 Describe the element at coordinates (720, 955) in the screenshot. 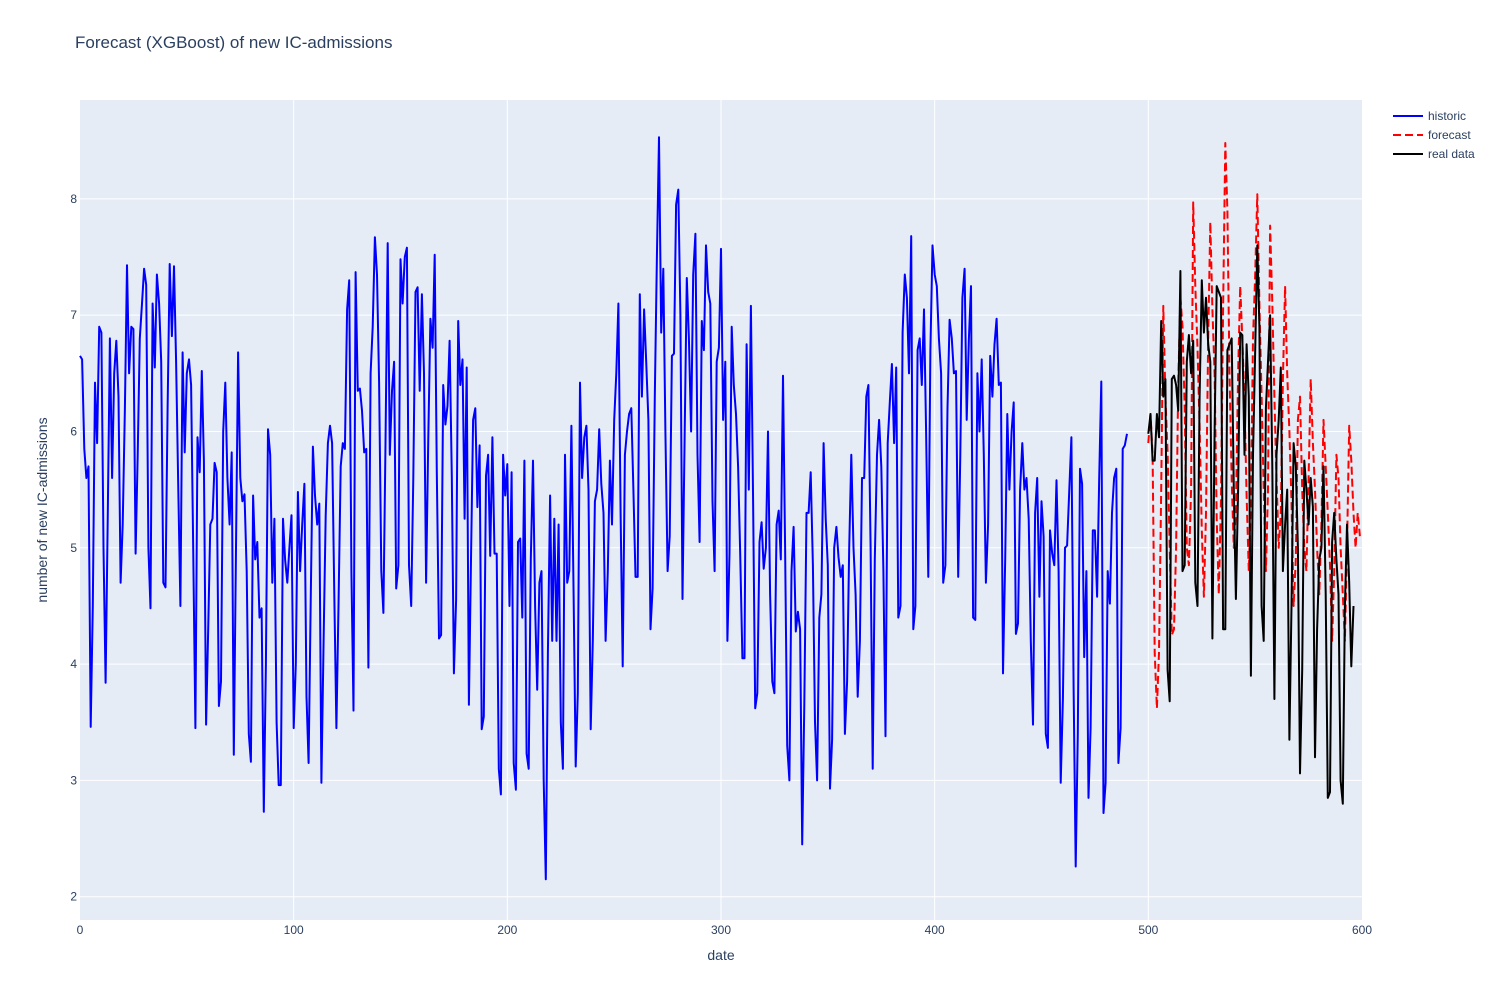

I see `x-axis-title: date` at that location.